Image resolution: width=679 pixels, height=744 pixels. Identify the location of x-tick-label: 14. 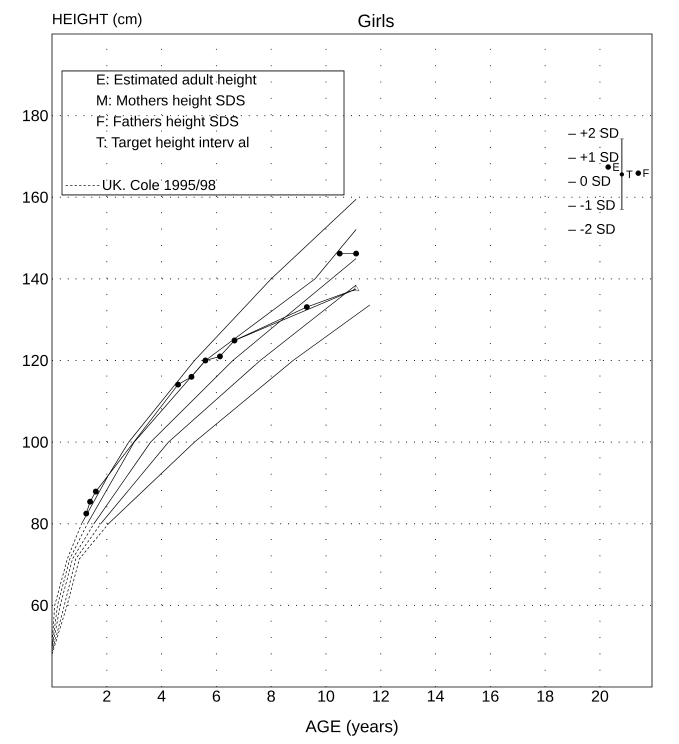
(436, 696).